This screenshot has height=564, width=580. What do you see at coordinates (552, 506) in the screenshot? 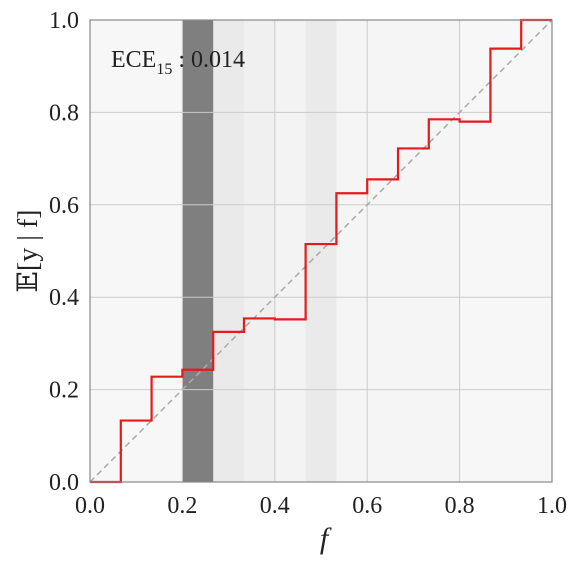
I see `x-tick-label: 1.0` at bounding box center [552, 506].